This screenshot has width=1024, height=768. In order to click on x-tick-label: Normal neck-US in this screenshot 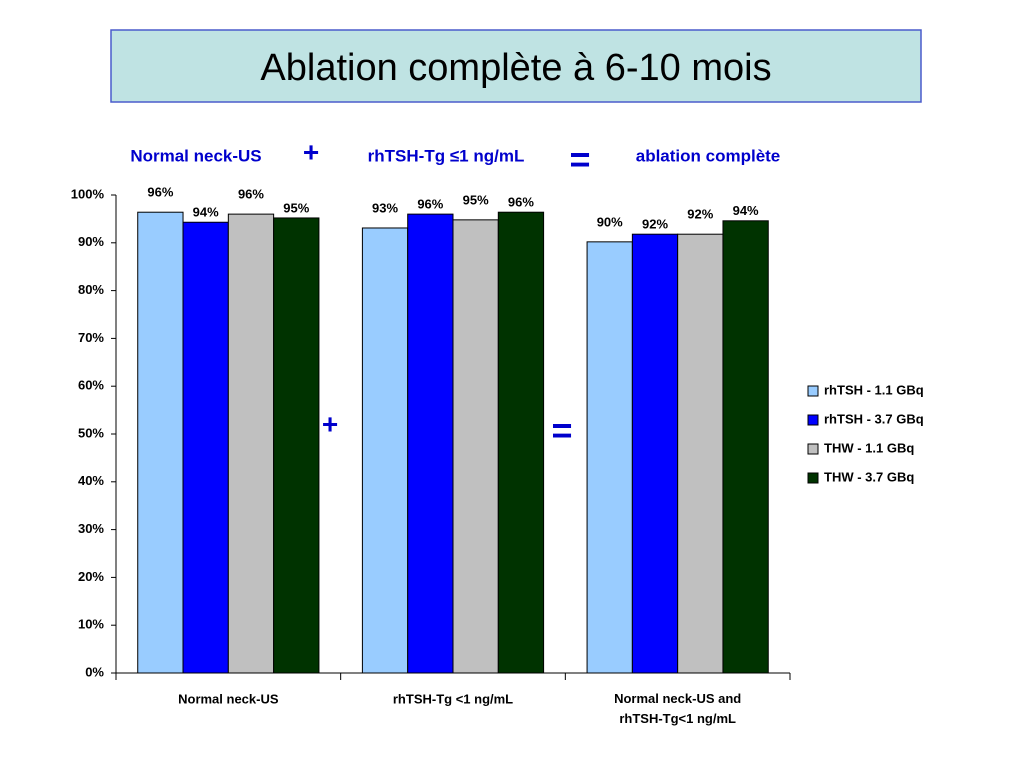, I will do `click(228, 698)`.